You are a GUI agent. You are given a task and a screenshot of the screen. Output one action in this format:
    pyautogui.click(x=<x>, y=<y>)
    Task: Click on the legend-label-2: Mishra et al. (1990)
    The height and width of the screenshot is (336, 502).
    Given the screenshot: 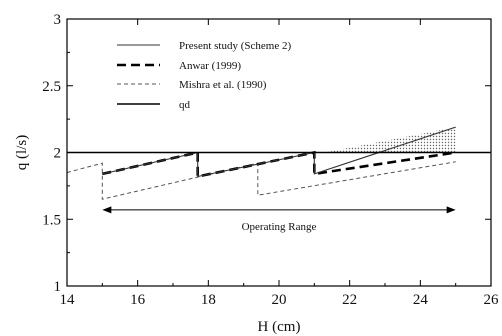 What is the action you would take?
    pyautogui.click(x=223, y=85)
    